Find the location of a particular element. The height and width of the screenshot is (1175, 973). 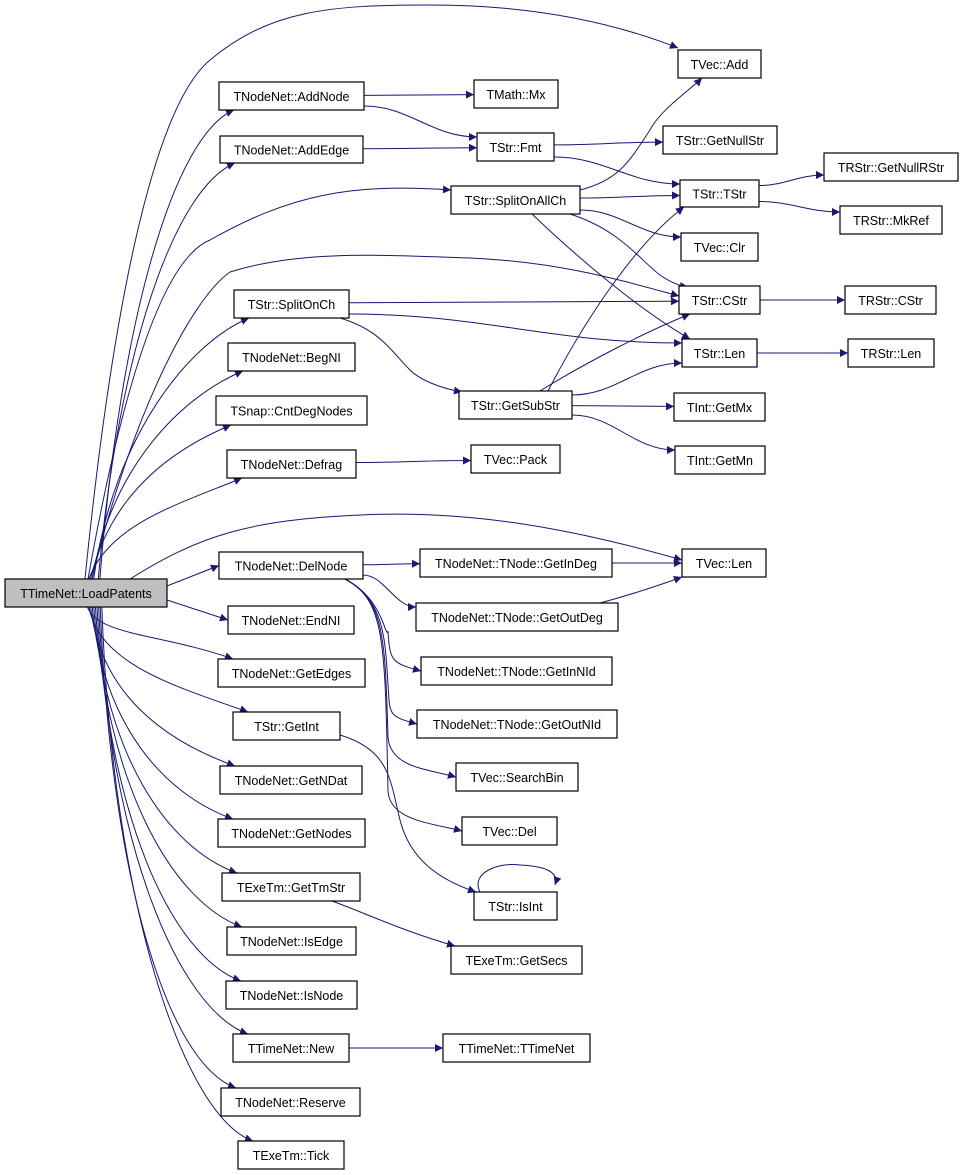

node-add-node: TNodeNet::AddNode is located at coordinates (291, 96).